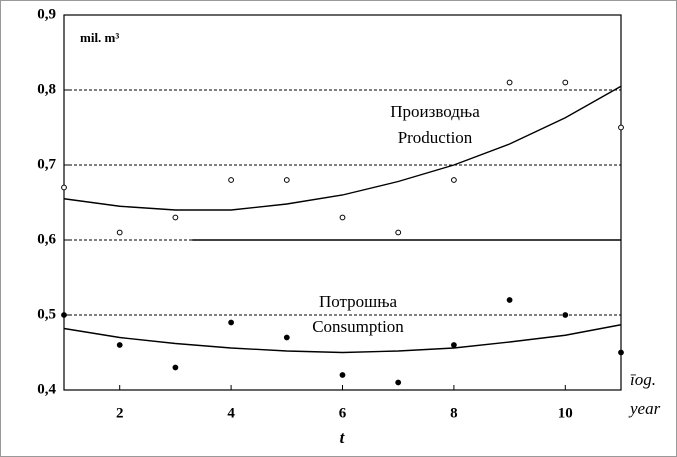  I want to click on y-tick-label: 0,9, so click(46, 14).